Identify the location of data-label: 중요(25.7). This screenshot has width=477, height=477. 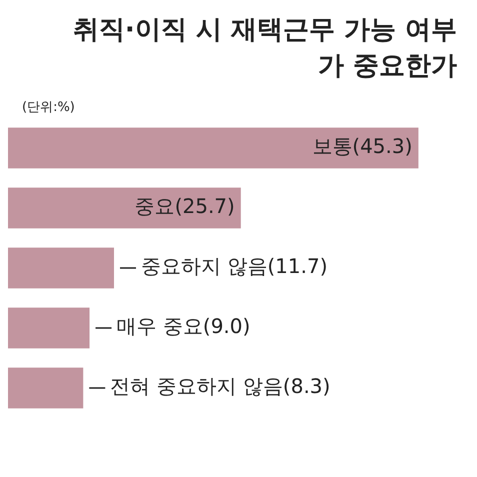
(184, 206).